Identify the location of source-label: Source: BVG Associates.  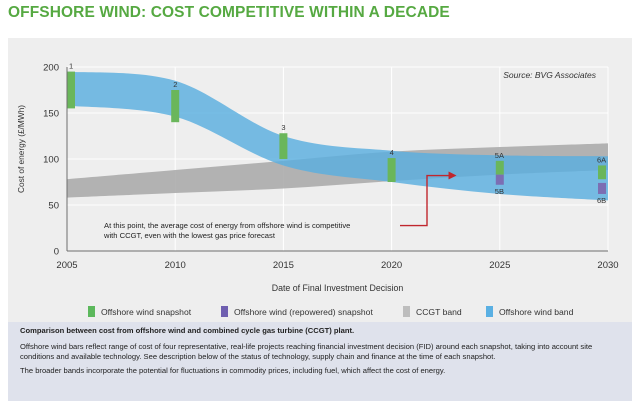
(550, 75).